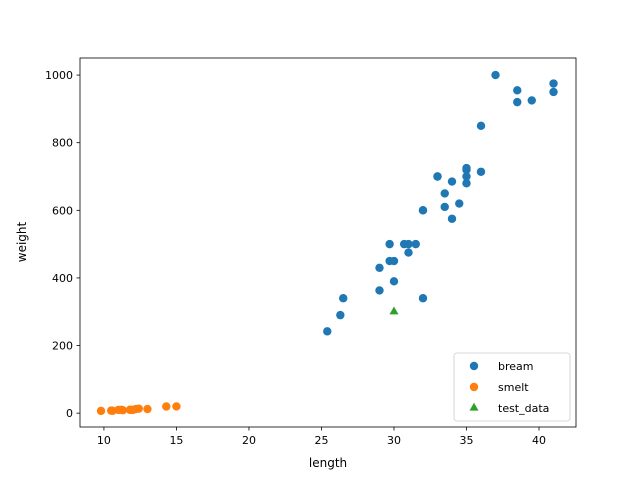  I want to click on legend-marker-test_data, so click(474, 406).